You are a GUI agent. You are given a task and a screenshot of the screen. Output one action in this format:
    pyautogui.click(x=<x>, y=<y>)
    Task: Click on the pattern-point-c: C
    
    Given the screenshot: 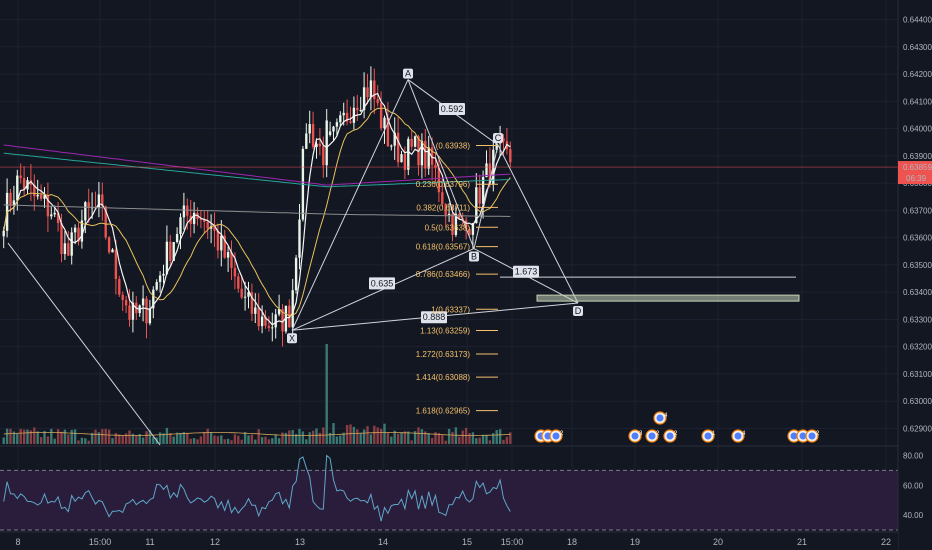 What is the action you would take?
    pyautogui.click(x=498, y=138)
    